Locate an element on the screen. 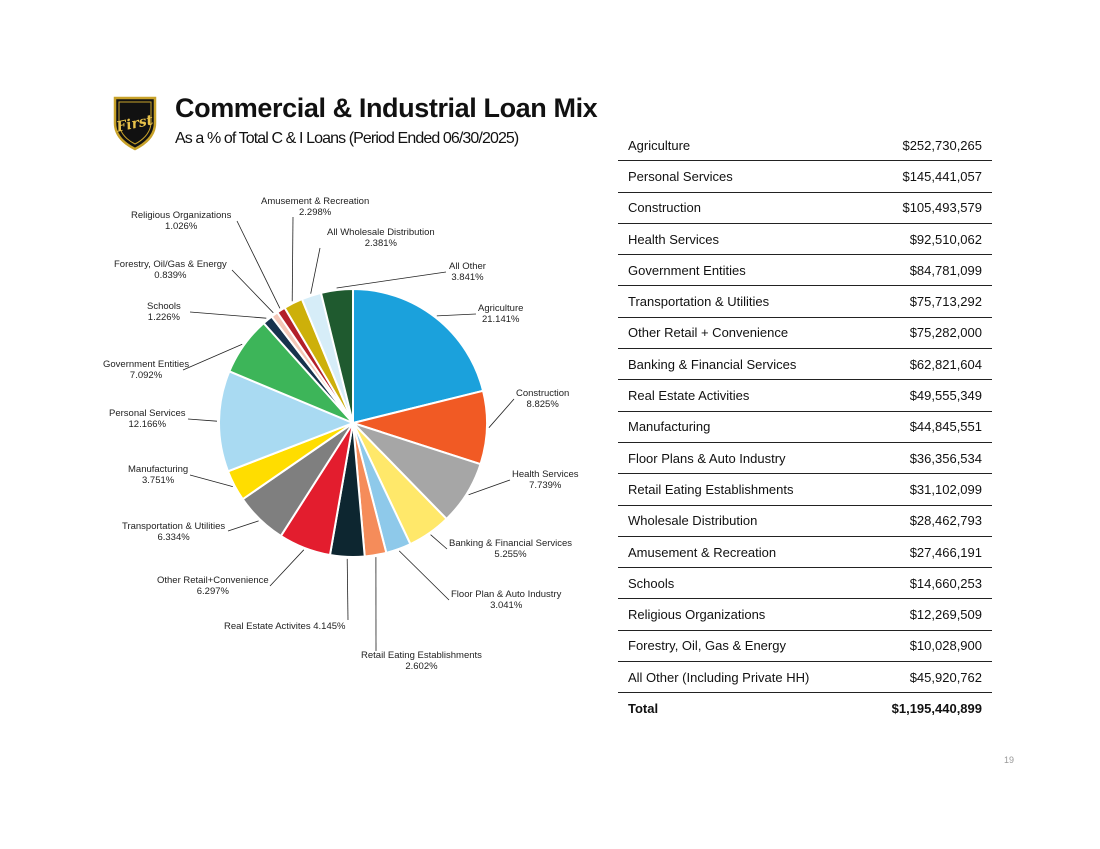 This screenshot has width=1100, height=849. row-amount: $84,781,099 is located at coordinates (925, 270).